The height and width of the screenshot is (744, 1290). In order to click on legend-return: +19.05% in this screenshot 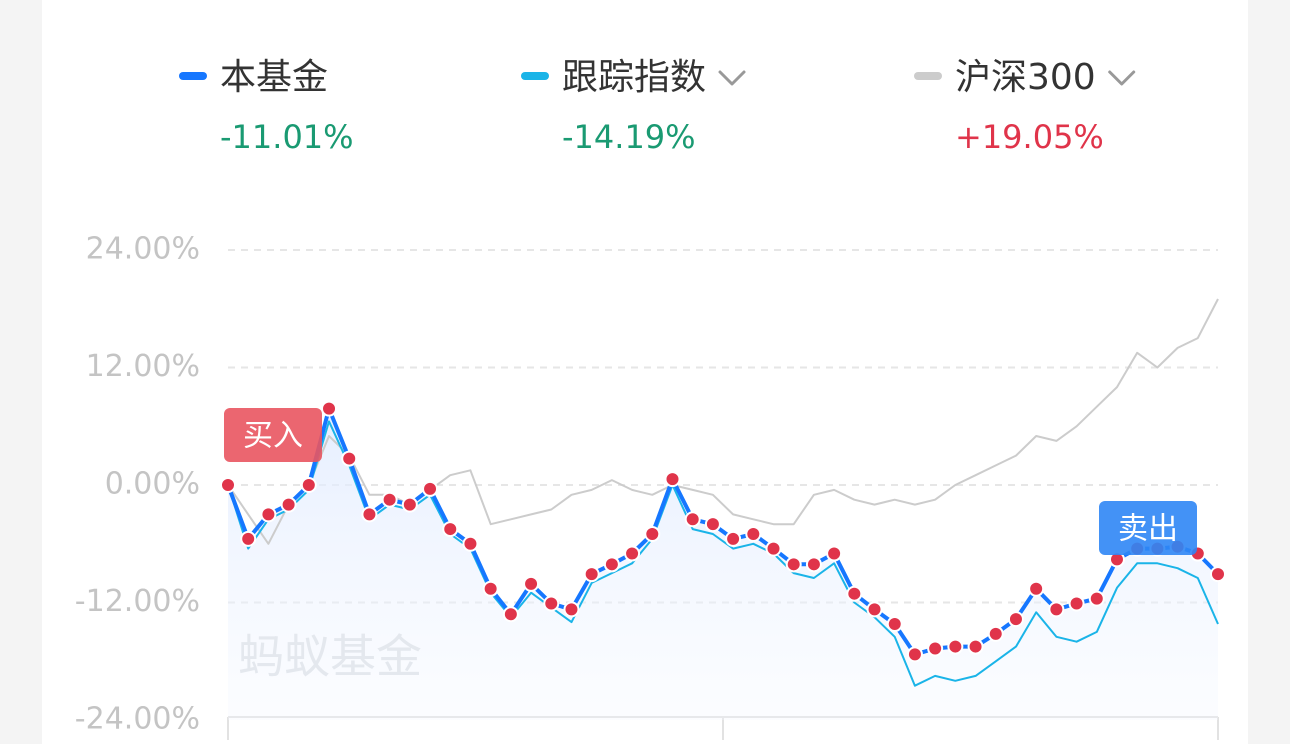, I will do `click(1029, 137)`.